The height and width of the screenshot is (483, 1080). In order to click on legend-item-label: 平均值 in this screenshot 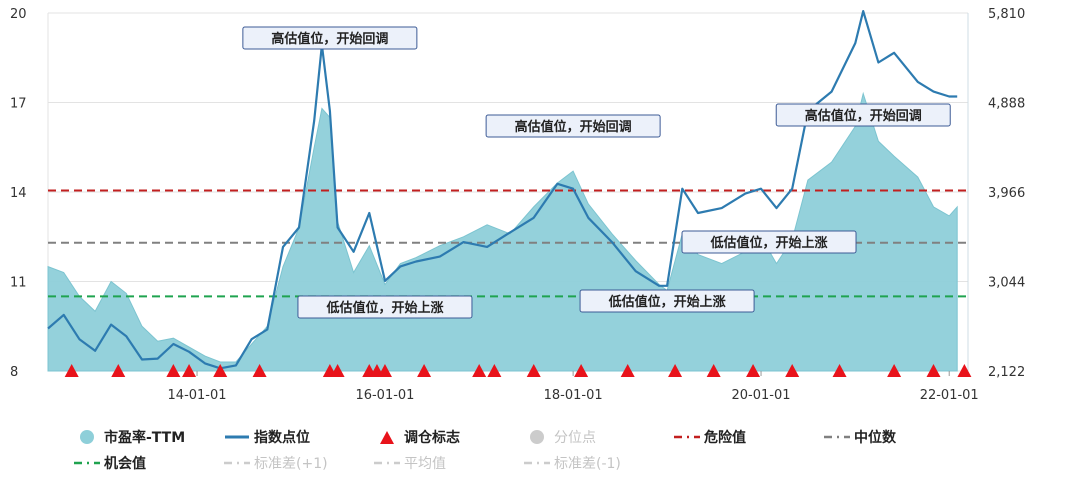, I will do `click(425, 464)`.